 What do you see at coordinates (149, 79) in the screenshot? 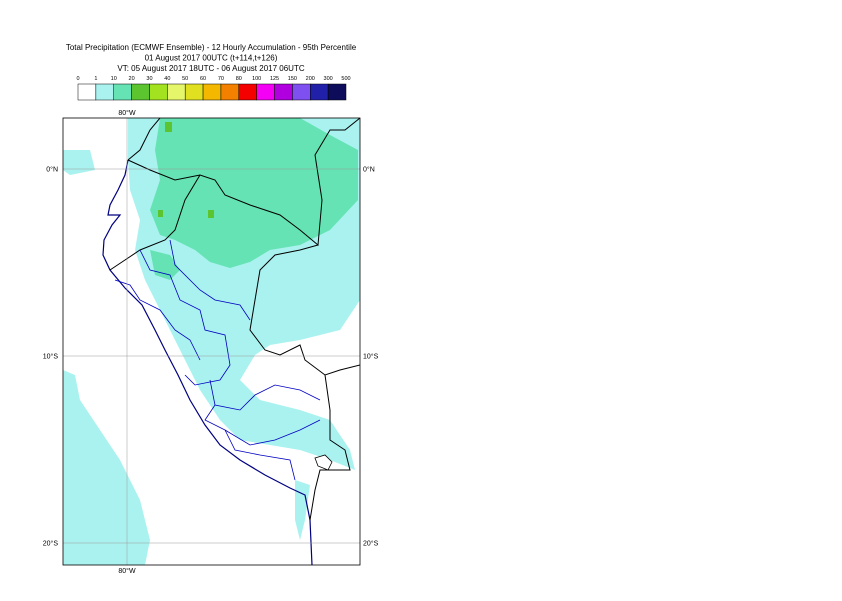
I see `legend-label: 30` at bounding box center [149, 79].